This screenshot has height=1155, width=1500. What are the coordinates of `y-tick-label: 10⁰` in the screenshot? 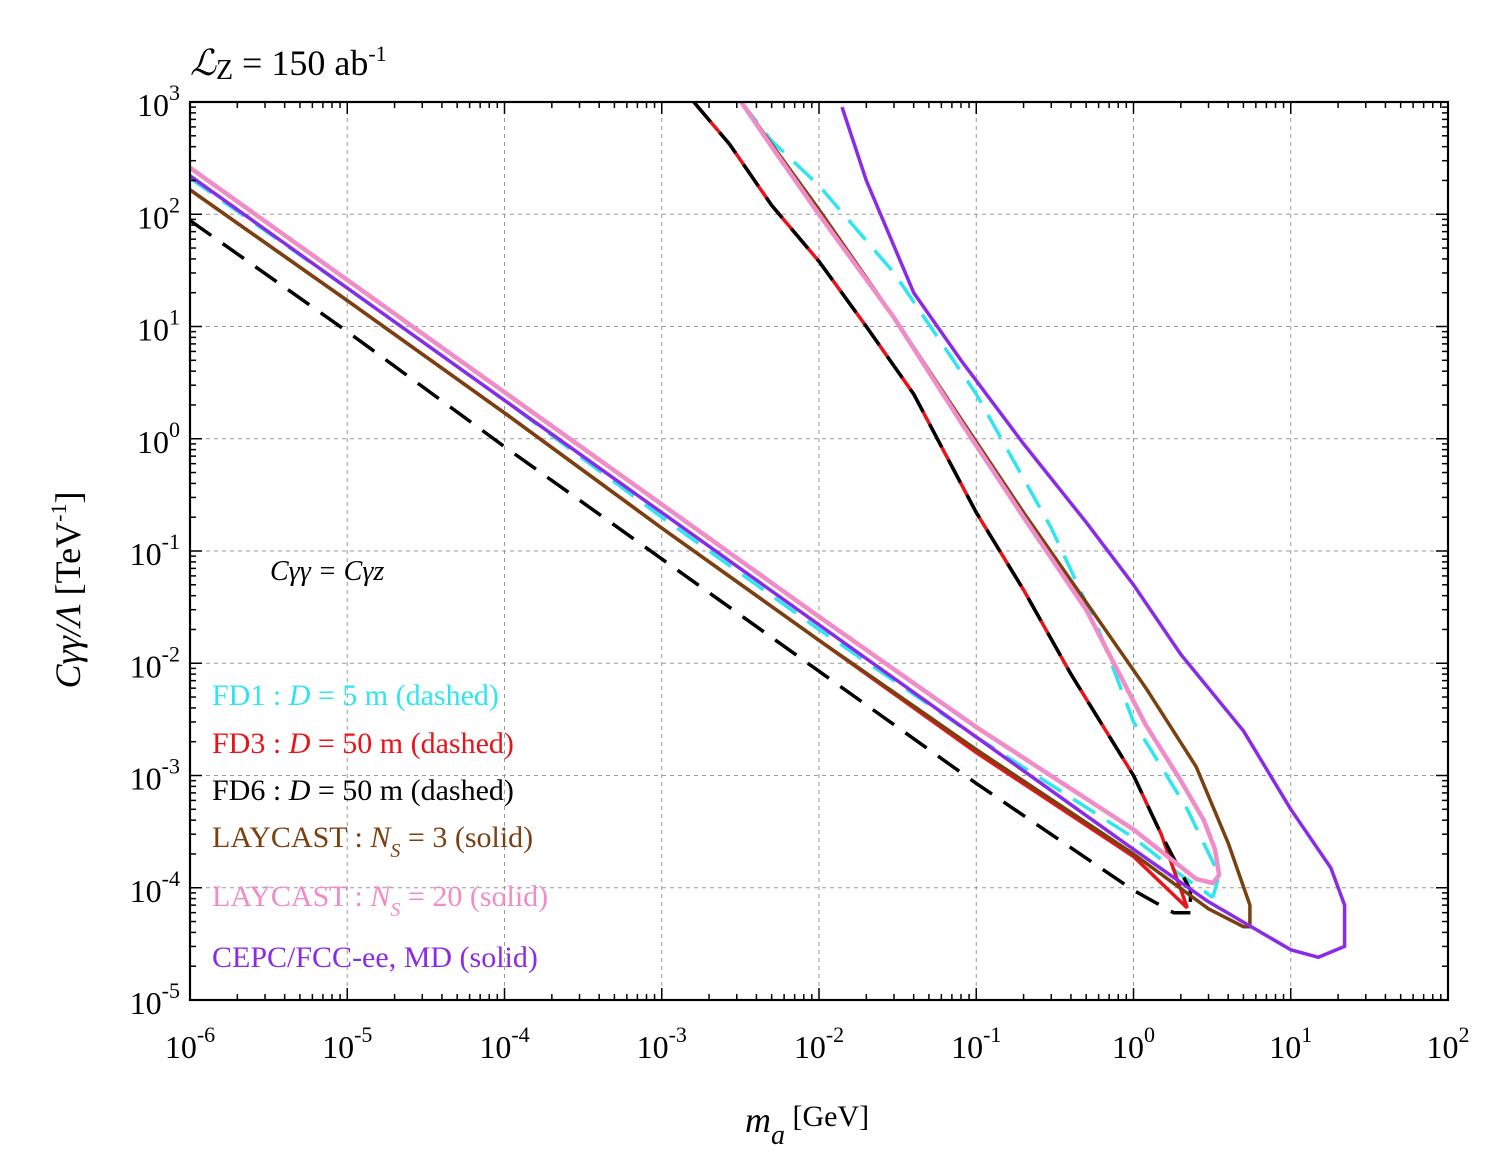 It's located at (158, 438).